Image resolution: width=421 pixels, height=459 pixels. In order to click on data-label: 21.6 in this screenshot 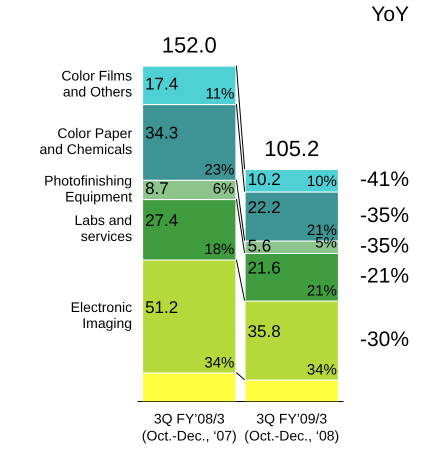, I will do `click(264, 268)`.